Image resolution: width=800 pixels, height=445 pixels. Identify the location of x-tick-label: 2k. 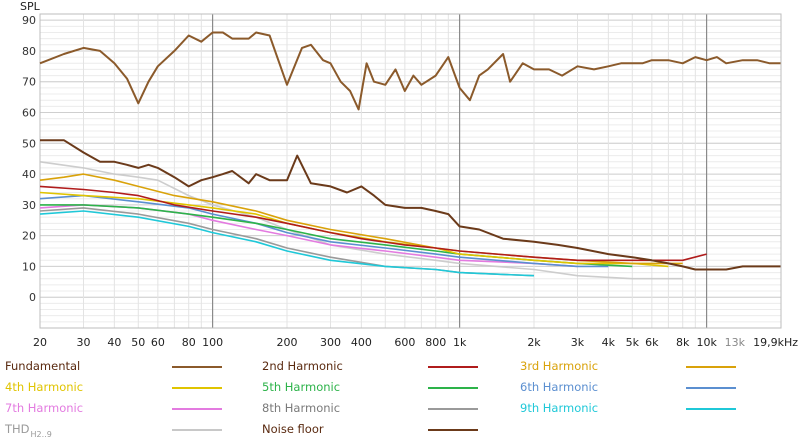
(534, 342).